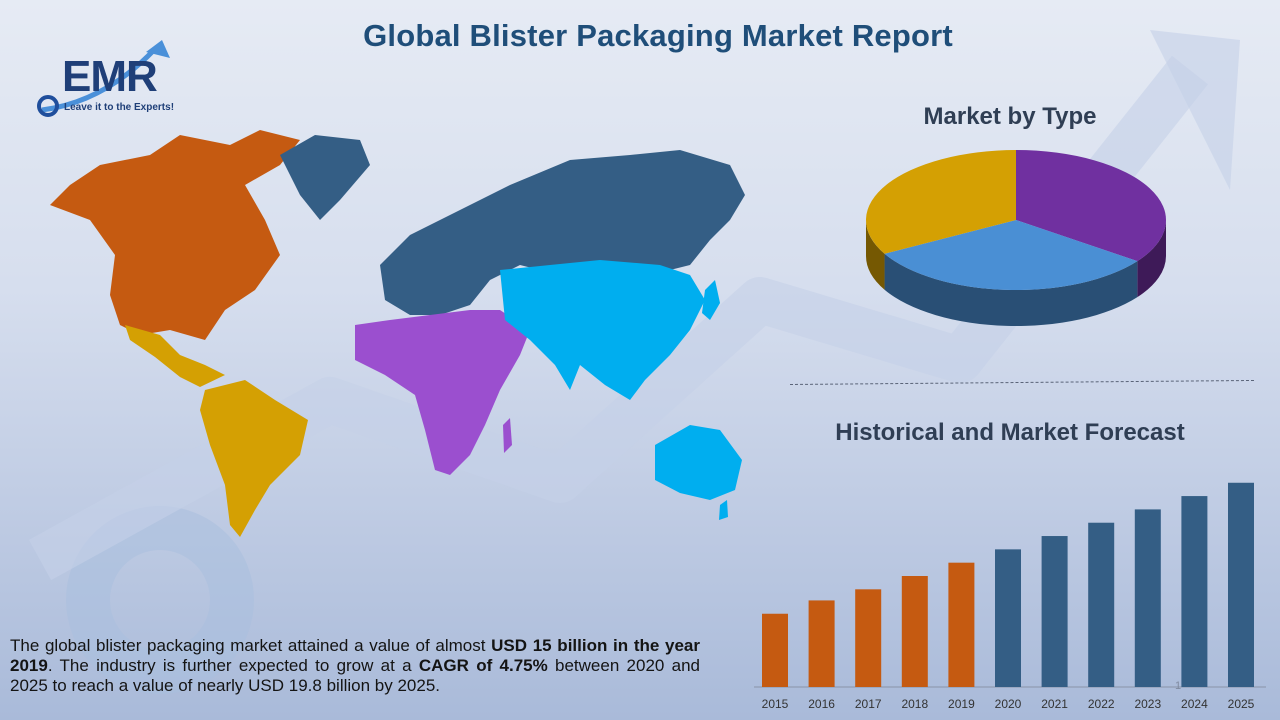 The width and height of the screenshot is (1280, 720). What do you see at coordinates (1241, 704) in the screenshot?
I see `bar-label-2025: 2025` at bounding box center [1241, 704].